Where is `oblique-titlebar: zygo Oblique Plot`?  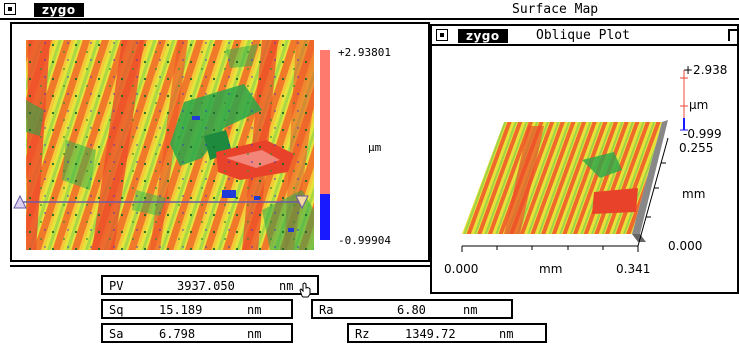 oblique-titlebar: zygo Oblique Plot is located at coordinates (585, 36).